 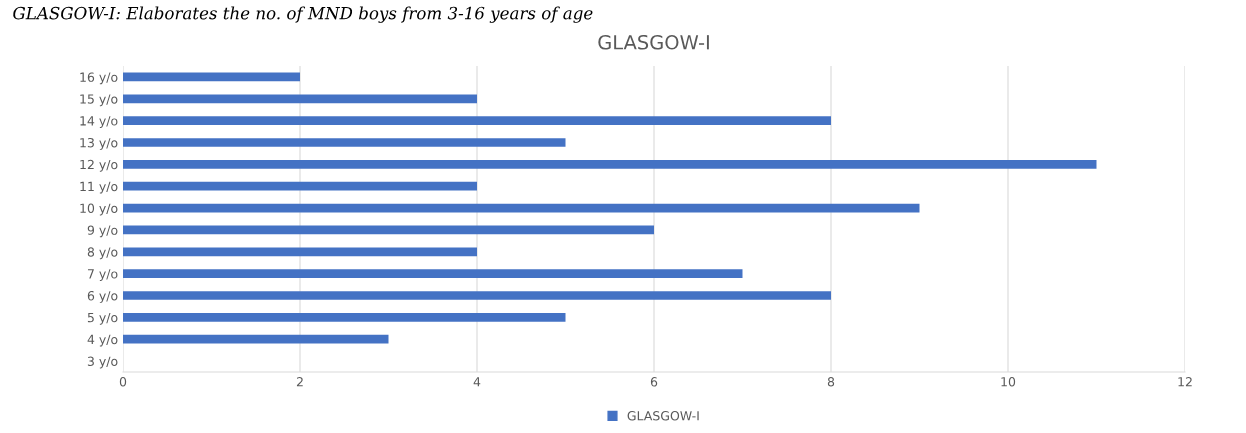 What do you see at coordinates (831, 382) in the screenshot?
I see `x-tick-label: 8` at bounding box center [831, 382].